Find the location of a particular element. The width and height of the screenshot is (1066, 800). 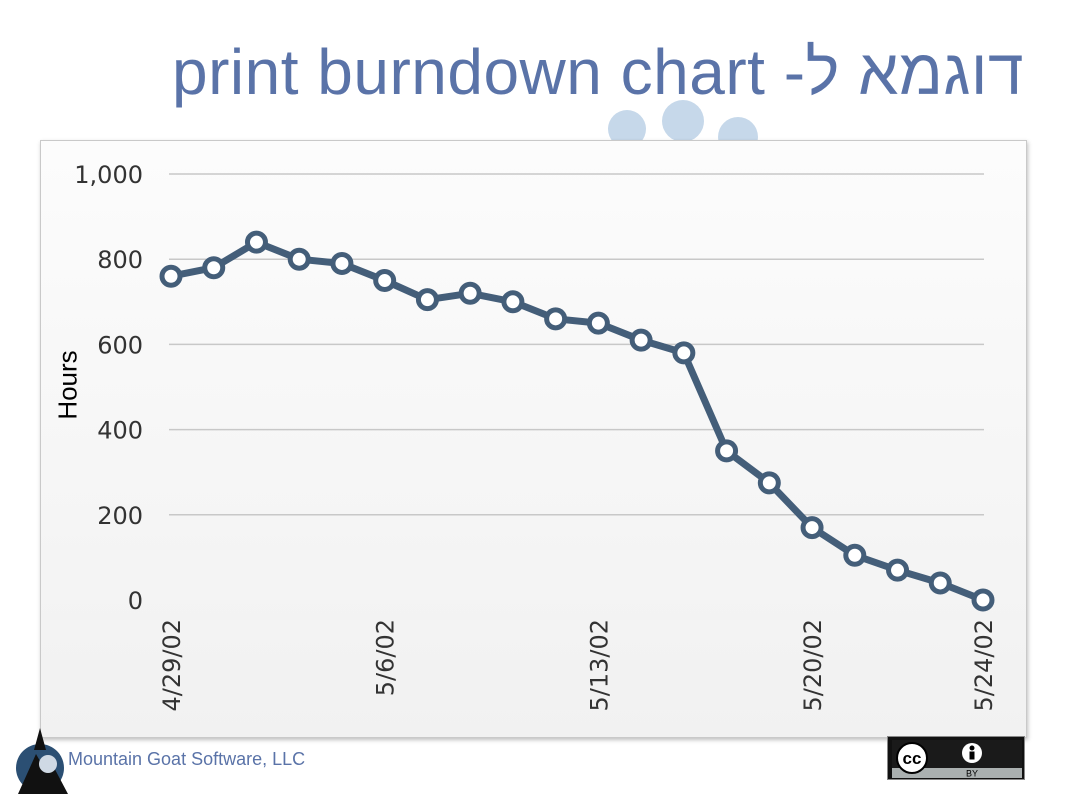

y-axis-label-text: Hours is located at coordinates (67, 385).